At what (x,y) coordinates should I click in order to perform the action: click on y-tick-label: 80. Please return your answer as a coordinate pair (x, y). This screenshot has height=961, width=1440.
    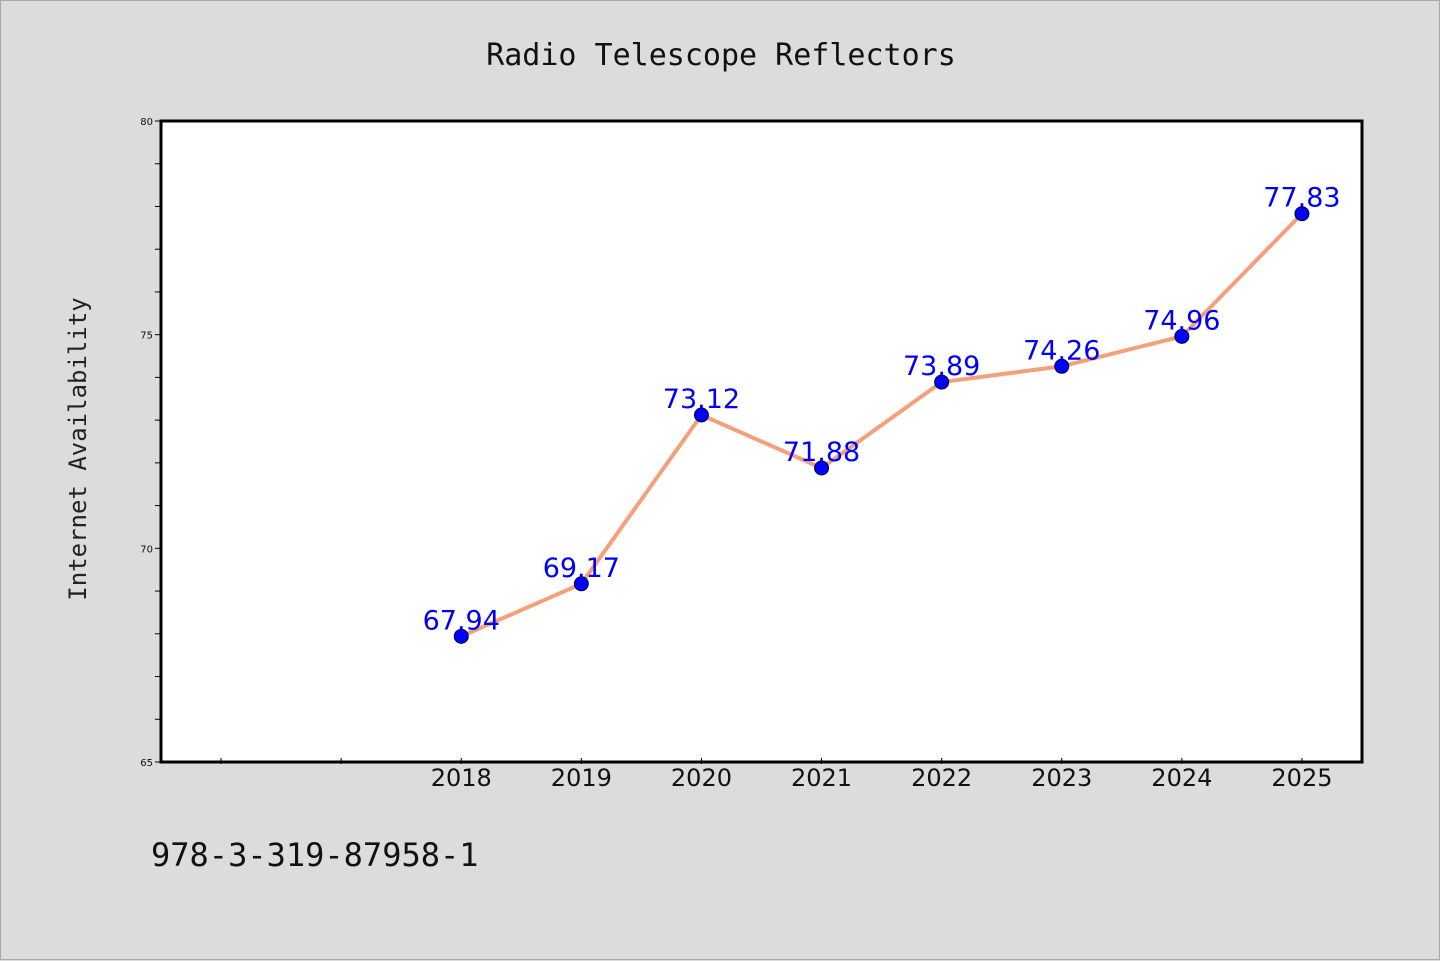
    Looking at the image, I should click on (146, 122).